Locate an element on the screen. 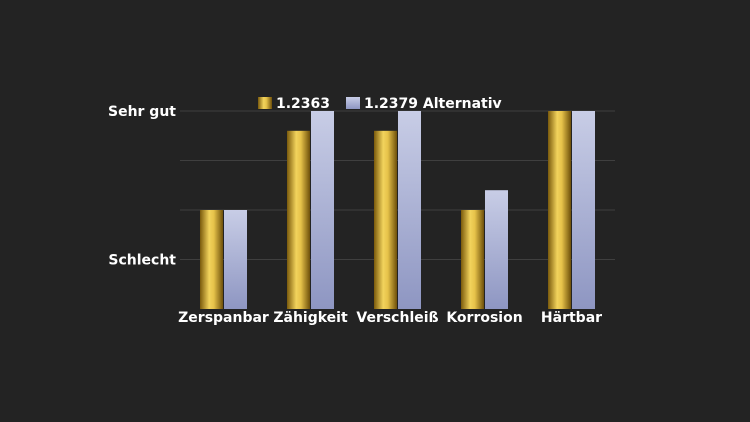 Image resolution: width=750 pixels, height=422 pixels. legend: 1.2363 1.2379 Alternativ is located at coordinates (380, 104).